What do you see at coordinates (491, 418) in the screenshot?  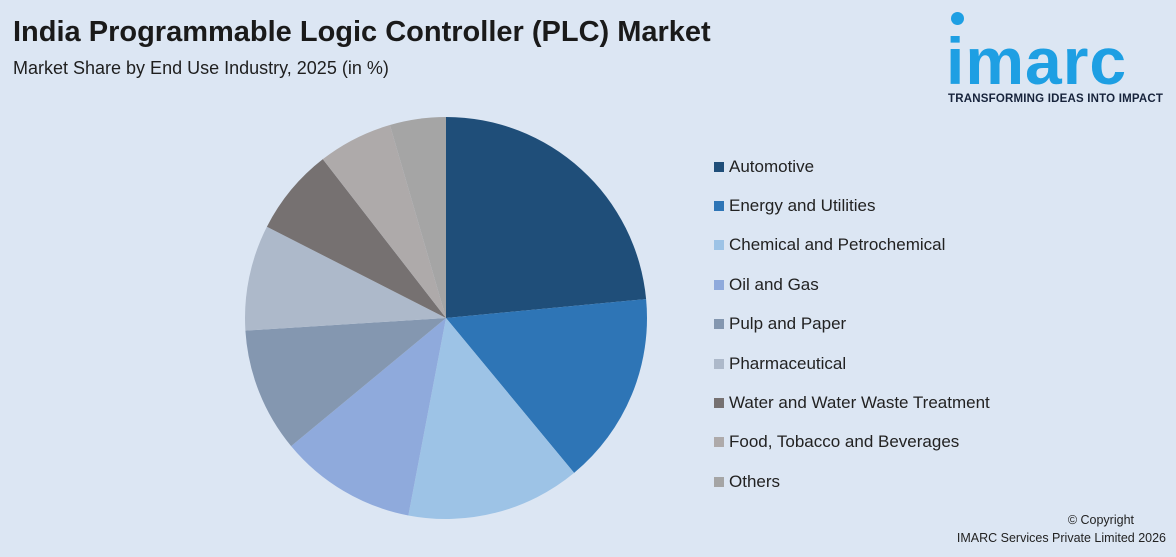 I see `pie-slice-chemical-and-petrochemical` at bounding box center [491, 418].